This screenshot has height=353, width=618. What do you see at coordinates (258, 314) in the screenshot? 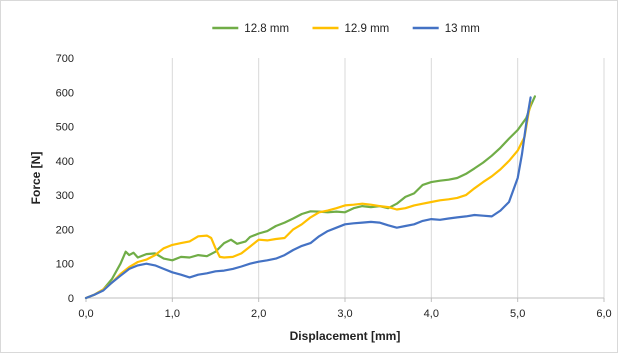
I see `x-tick-label: 2,0` at bounding box center [258, 314].